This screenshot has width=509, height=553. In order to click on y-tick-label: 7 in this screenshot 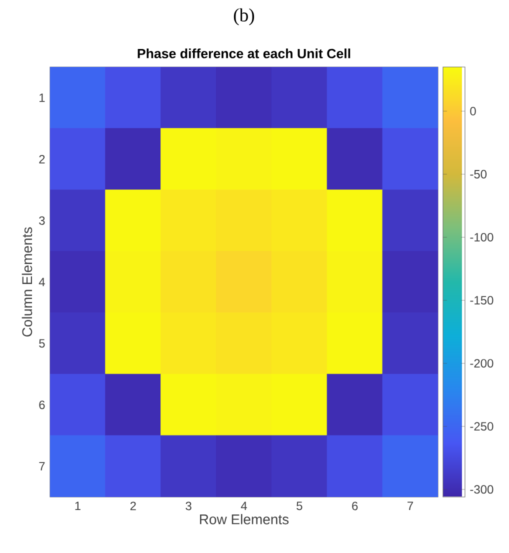, I will do `click(42, 466)`.